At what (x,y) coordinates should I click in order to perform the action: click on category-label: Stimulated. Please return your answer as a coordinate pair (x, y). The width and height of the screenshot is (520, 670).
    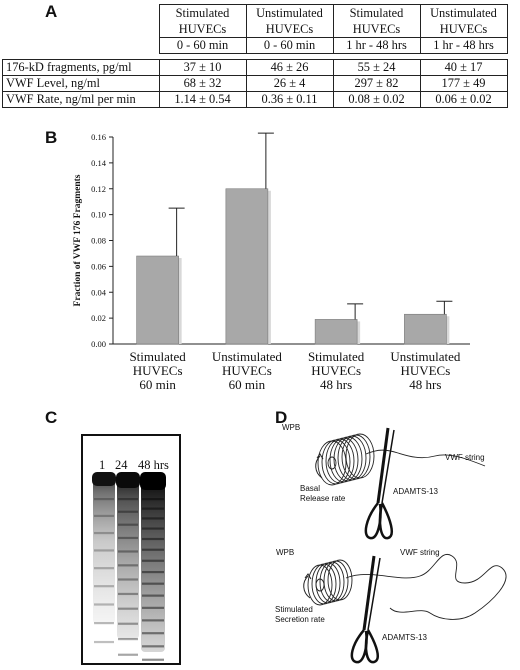
    Looking at the image, I should click on (336, 356).